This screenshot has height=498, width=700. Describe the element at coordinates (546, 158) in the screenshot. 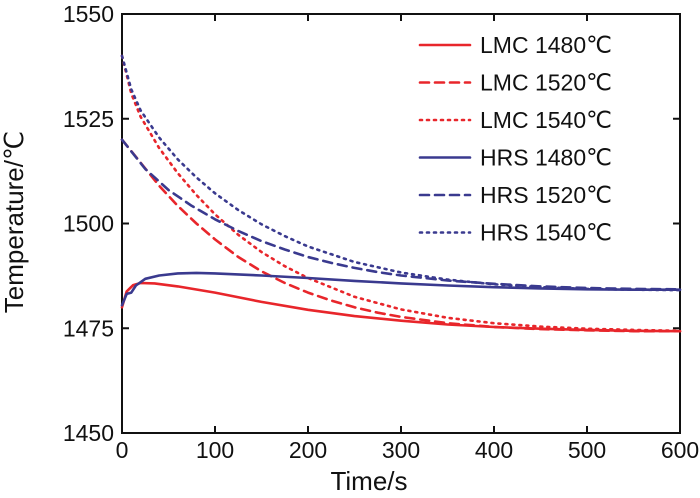

I see `legend-label: HRS 1480℃` at that location.